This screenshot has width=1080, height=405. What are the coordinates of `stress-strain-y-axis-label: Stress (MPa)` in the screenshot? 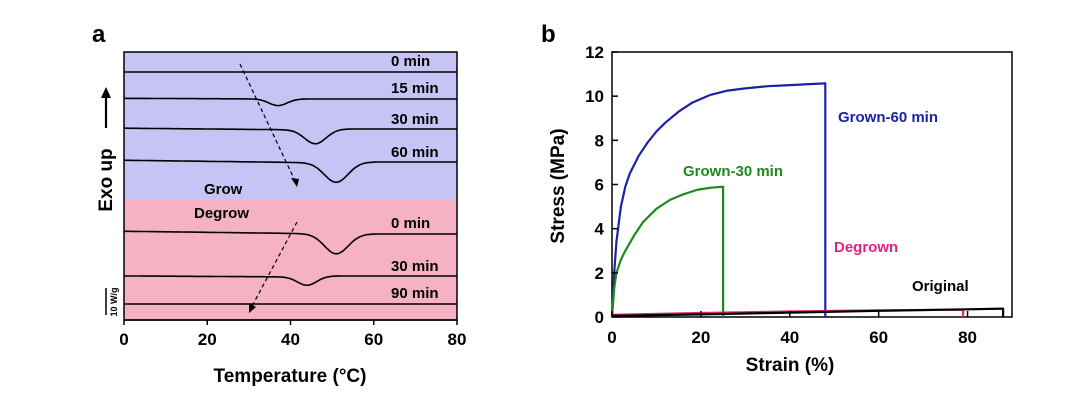 It's located at (558, 185).